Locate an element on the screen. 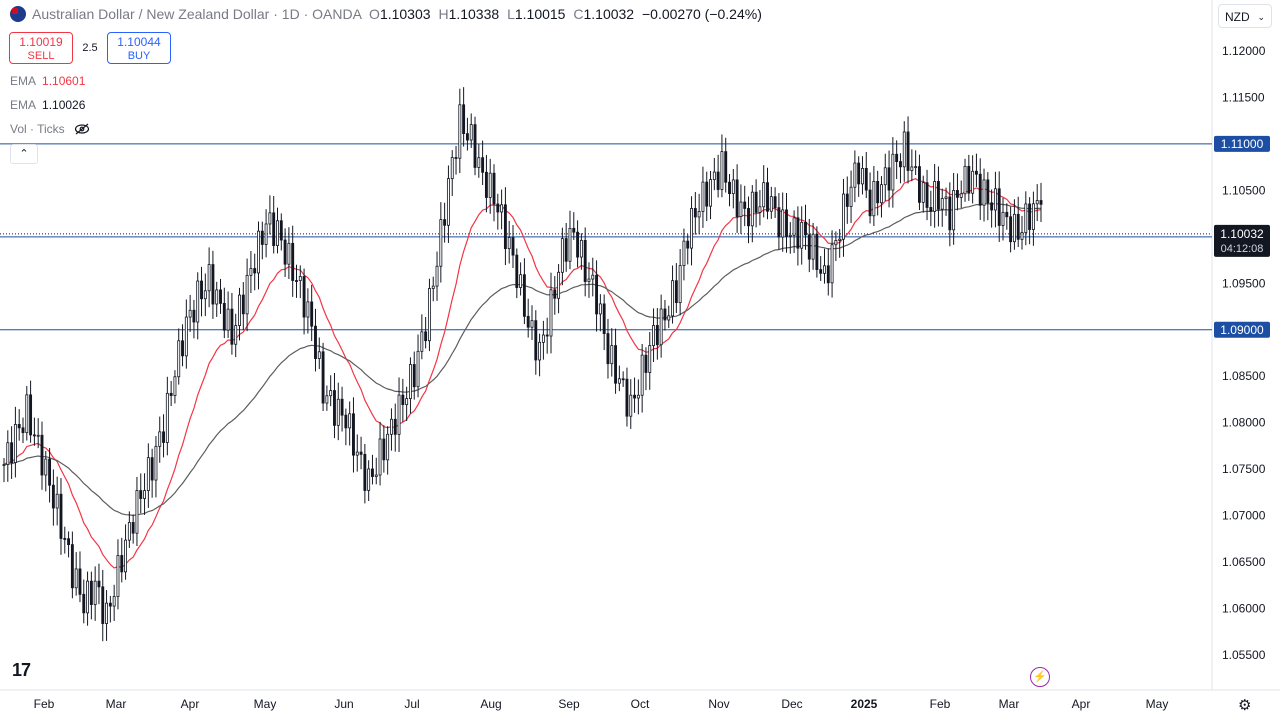 Image resolution: width=1280 pixels, height=719 pixels. ema-indicator-2: EMA 1.10026 is located at coordinates (47, 105).